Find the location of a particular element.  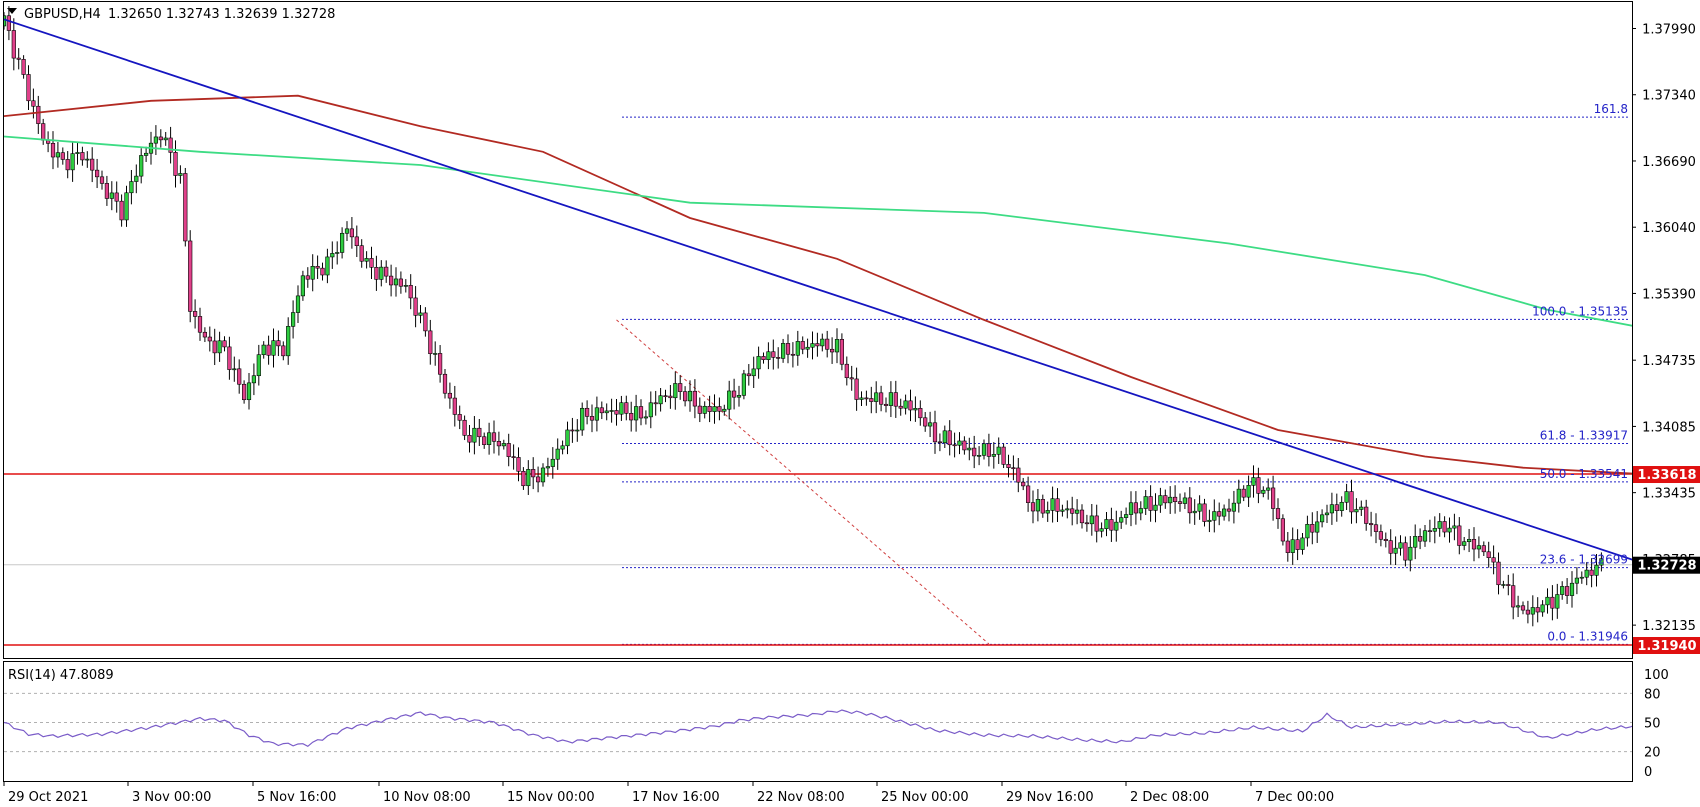

level-price-badge-label: 1.31940 is located at coordinates (1666, 646).